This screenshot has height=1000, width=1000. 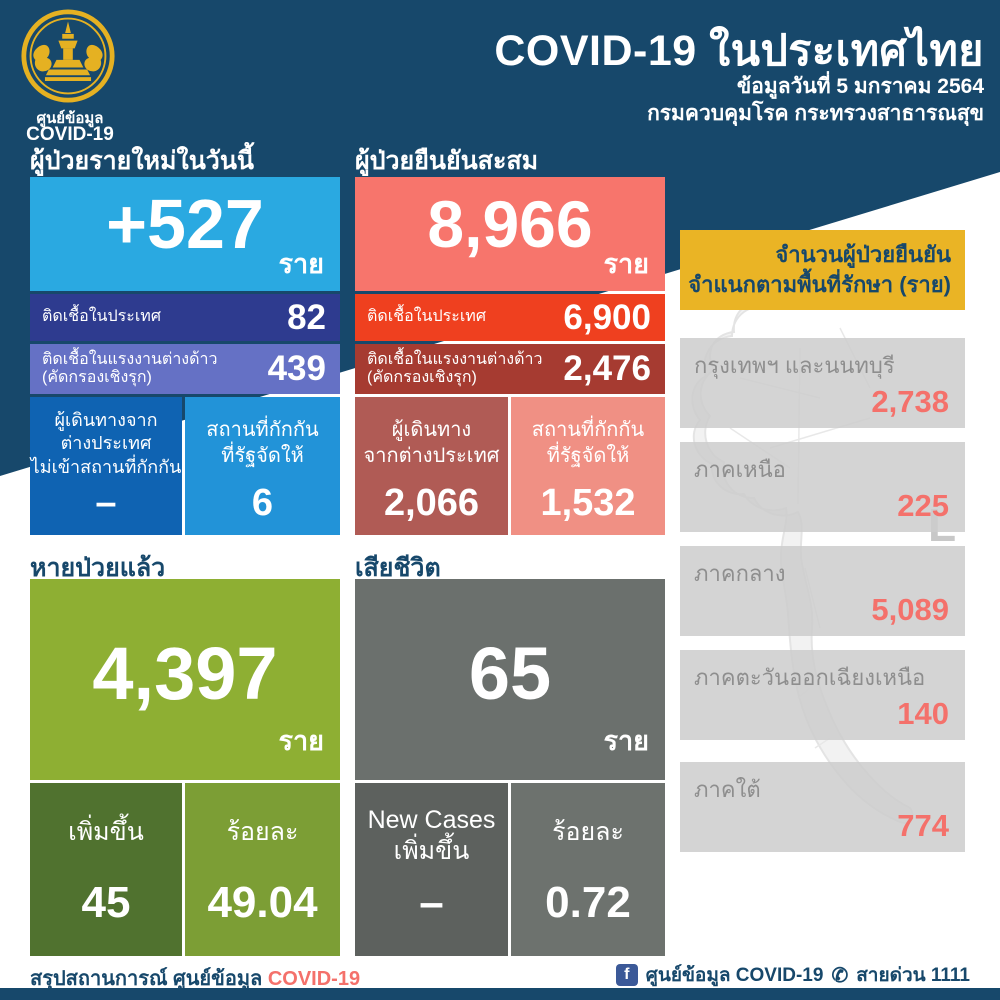 What do you see at coordinates (740, 469) in the screenshot?
I see `region-label: ภาคเหนือ` at bounding box center [740, 469].